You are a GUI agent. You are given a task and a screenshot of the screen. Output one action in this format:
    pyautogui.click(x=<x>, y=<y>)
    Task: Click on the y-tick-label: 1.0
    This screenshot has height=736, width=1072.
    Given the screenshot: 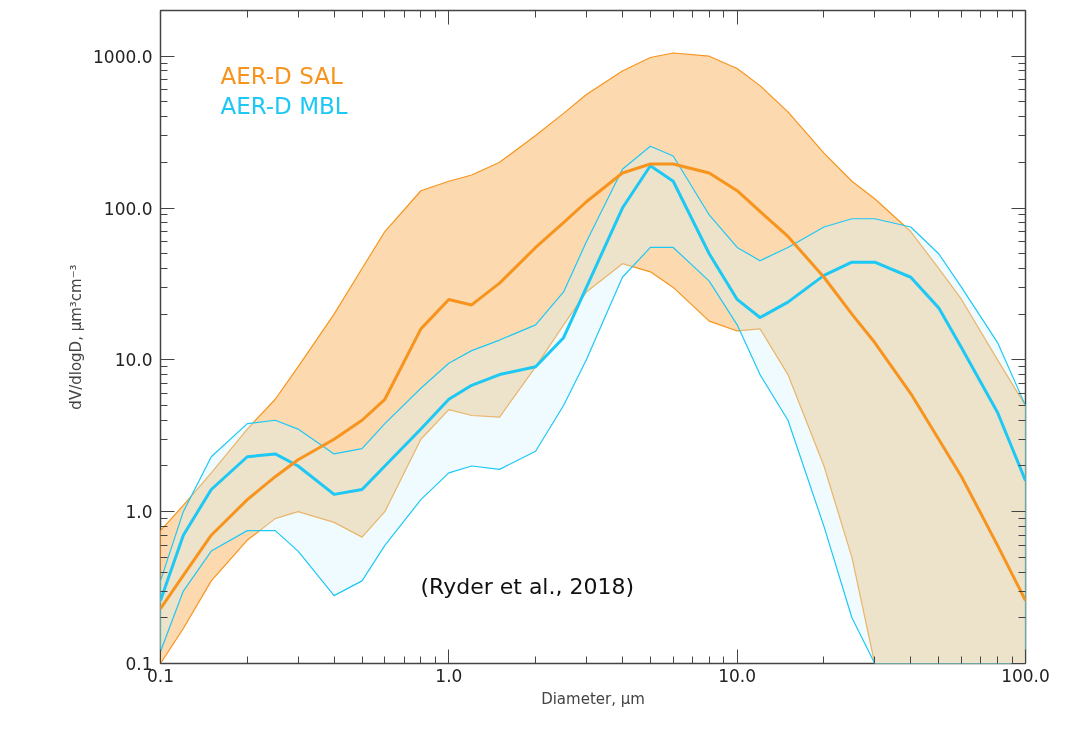 What is the action you would take?
    pyautogui.click(x=139, y=512)
    